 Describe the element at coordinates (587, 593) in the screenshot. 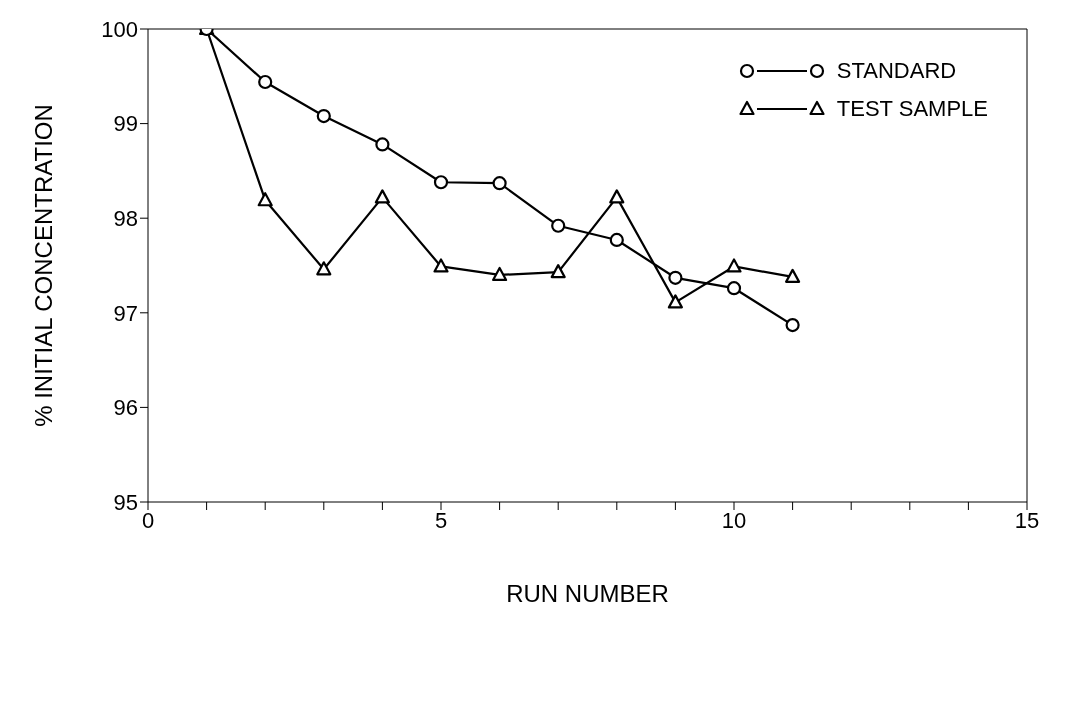

I see `x-axis-title: RUN NUMBER` at that location.